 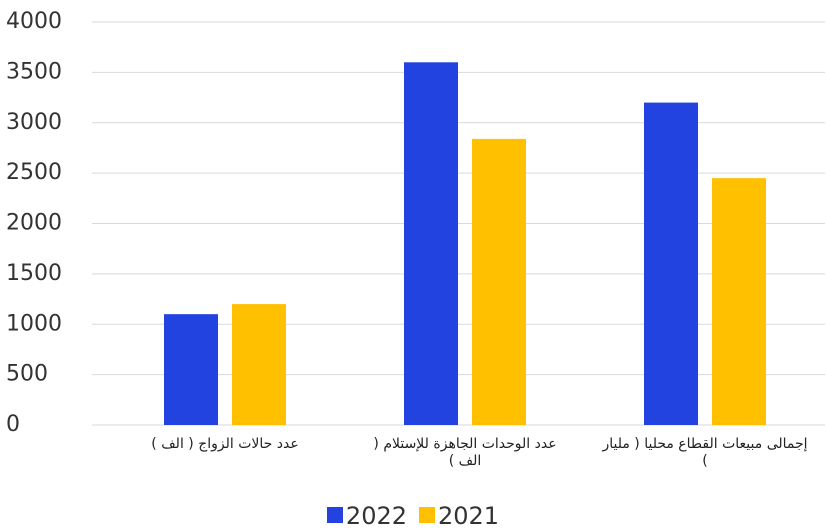 What do you see at coordinates (34, 223) in the screenshot?
I see `y-tick-label: 2000` at bounding box center [34, 223].